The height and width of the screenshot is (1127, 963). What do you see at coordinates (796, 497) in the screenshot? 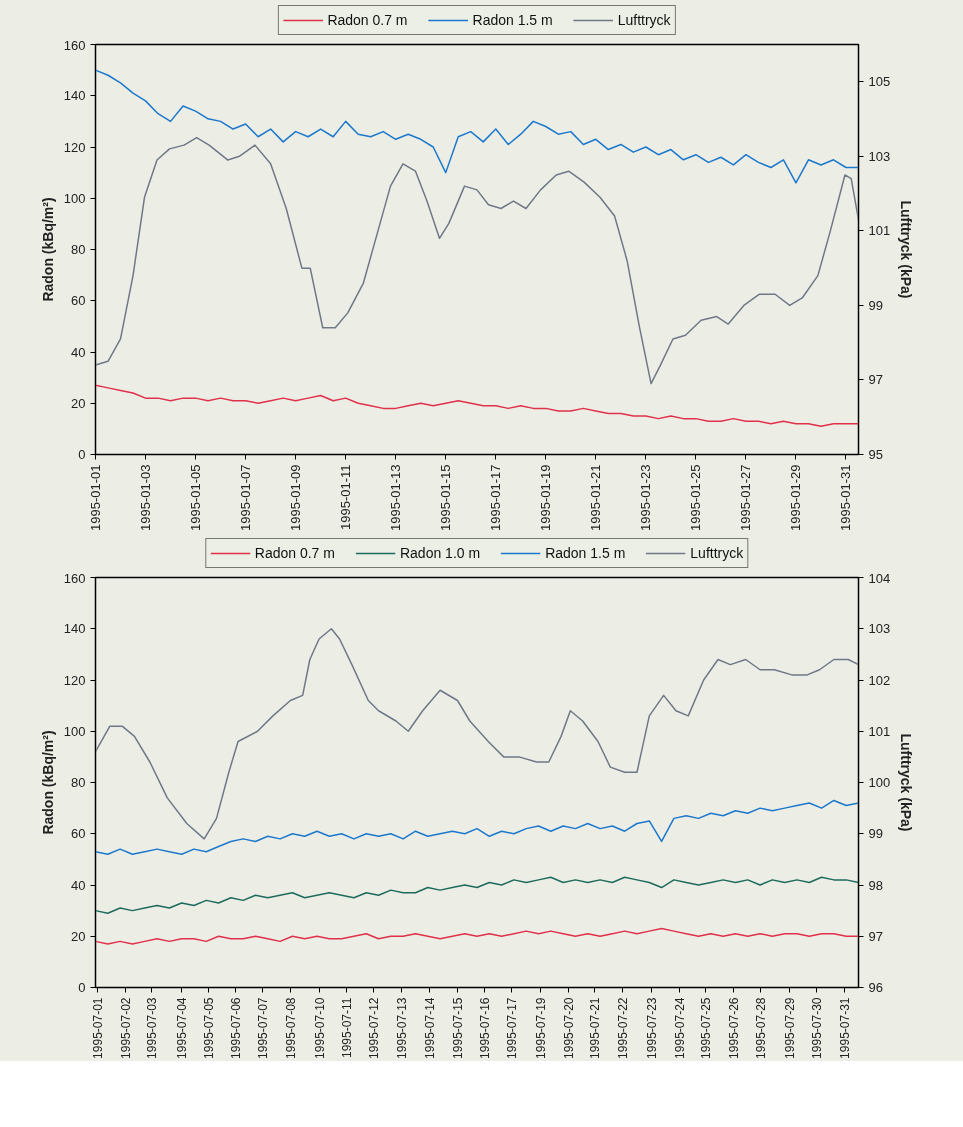
I see `x-tick-label: 1995-01-29` at bounding box center [796, 497].